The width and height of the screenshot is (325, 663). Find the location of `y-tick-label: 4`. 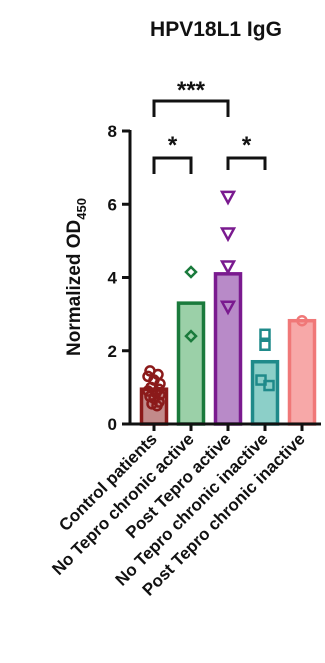

y-tick-label: 4 is located at coordinates (113, 278).